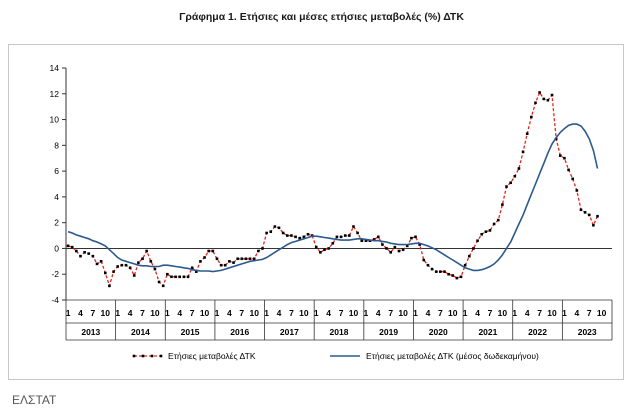 The width and height of the screenshot is (643, 409). I want to click on y-tick-label: -4, so click(55, 300).